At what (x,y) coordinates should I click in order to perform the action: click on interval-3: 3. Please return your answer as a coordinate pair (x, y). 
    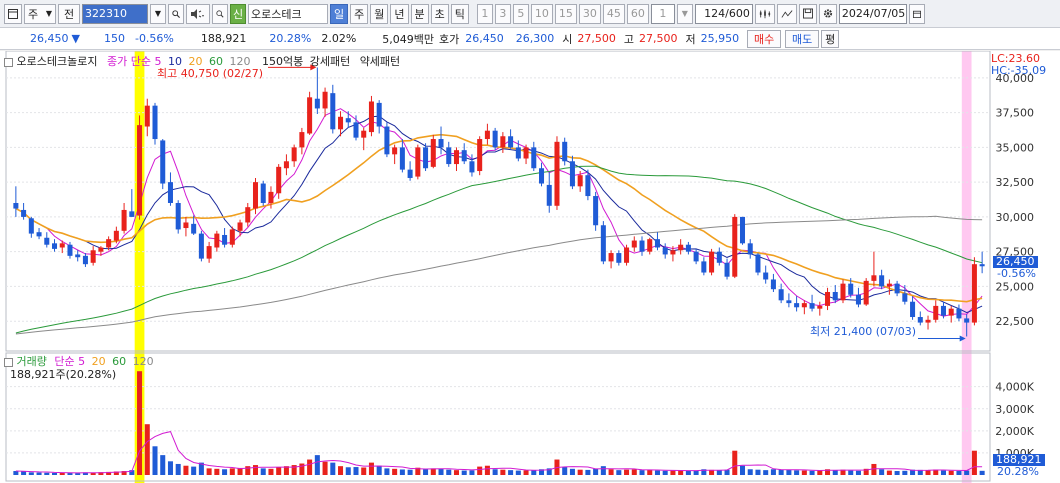
    Looking at the image, I should click on (502, 13).